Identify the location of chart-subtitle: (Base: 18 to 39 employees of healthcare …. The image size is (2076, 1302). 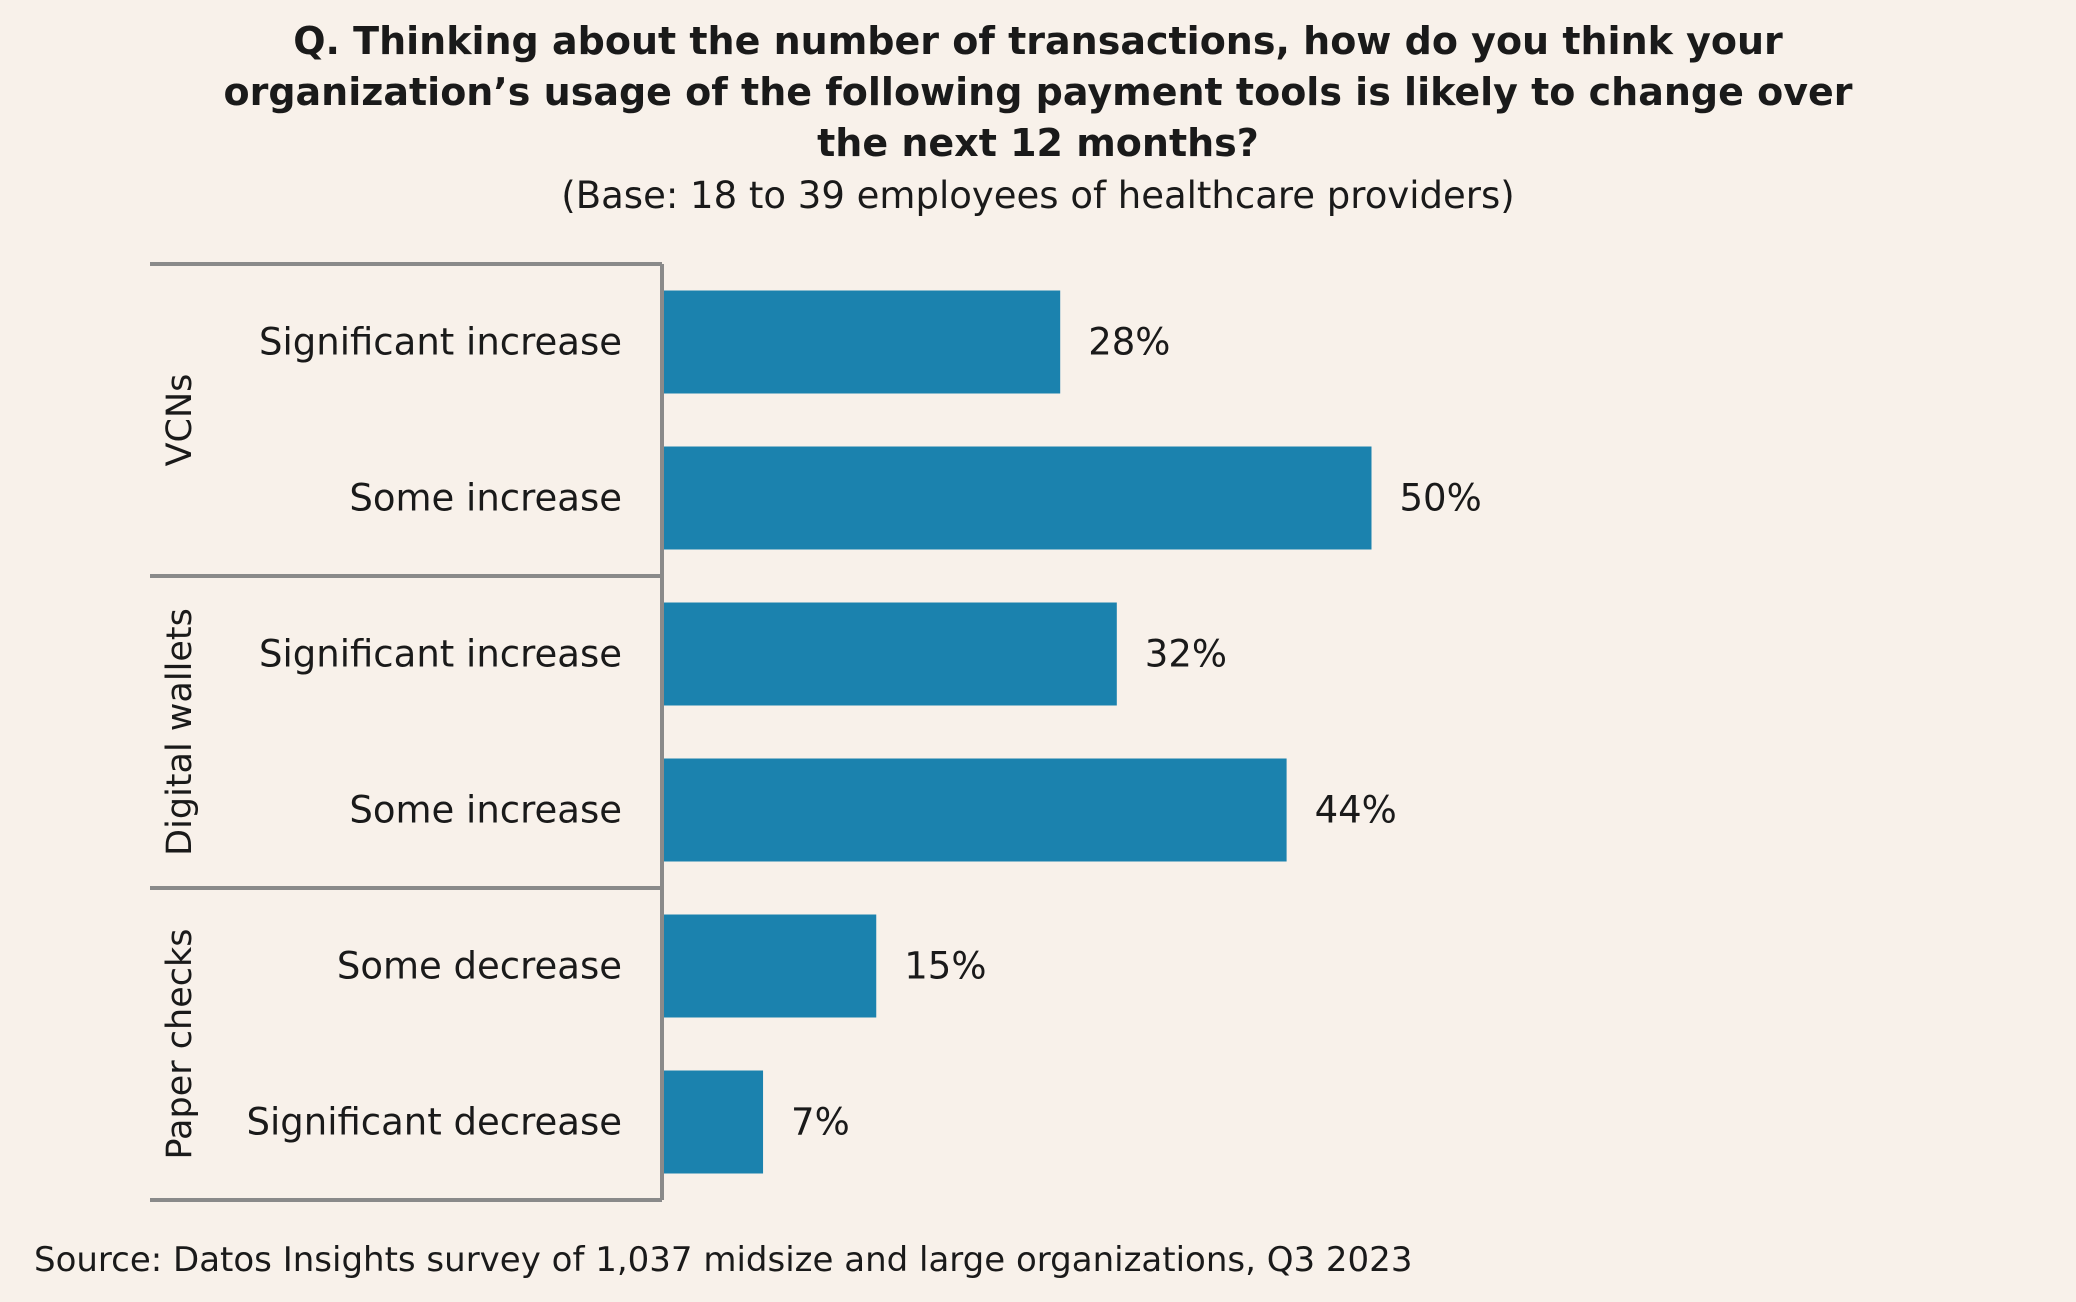
(1038, 195).